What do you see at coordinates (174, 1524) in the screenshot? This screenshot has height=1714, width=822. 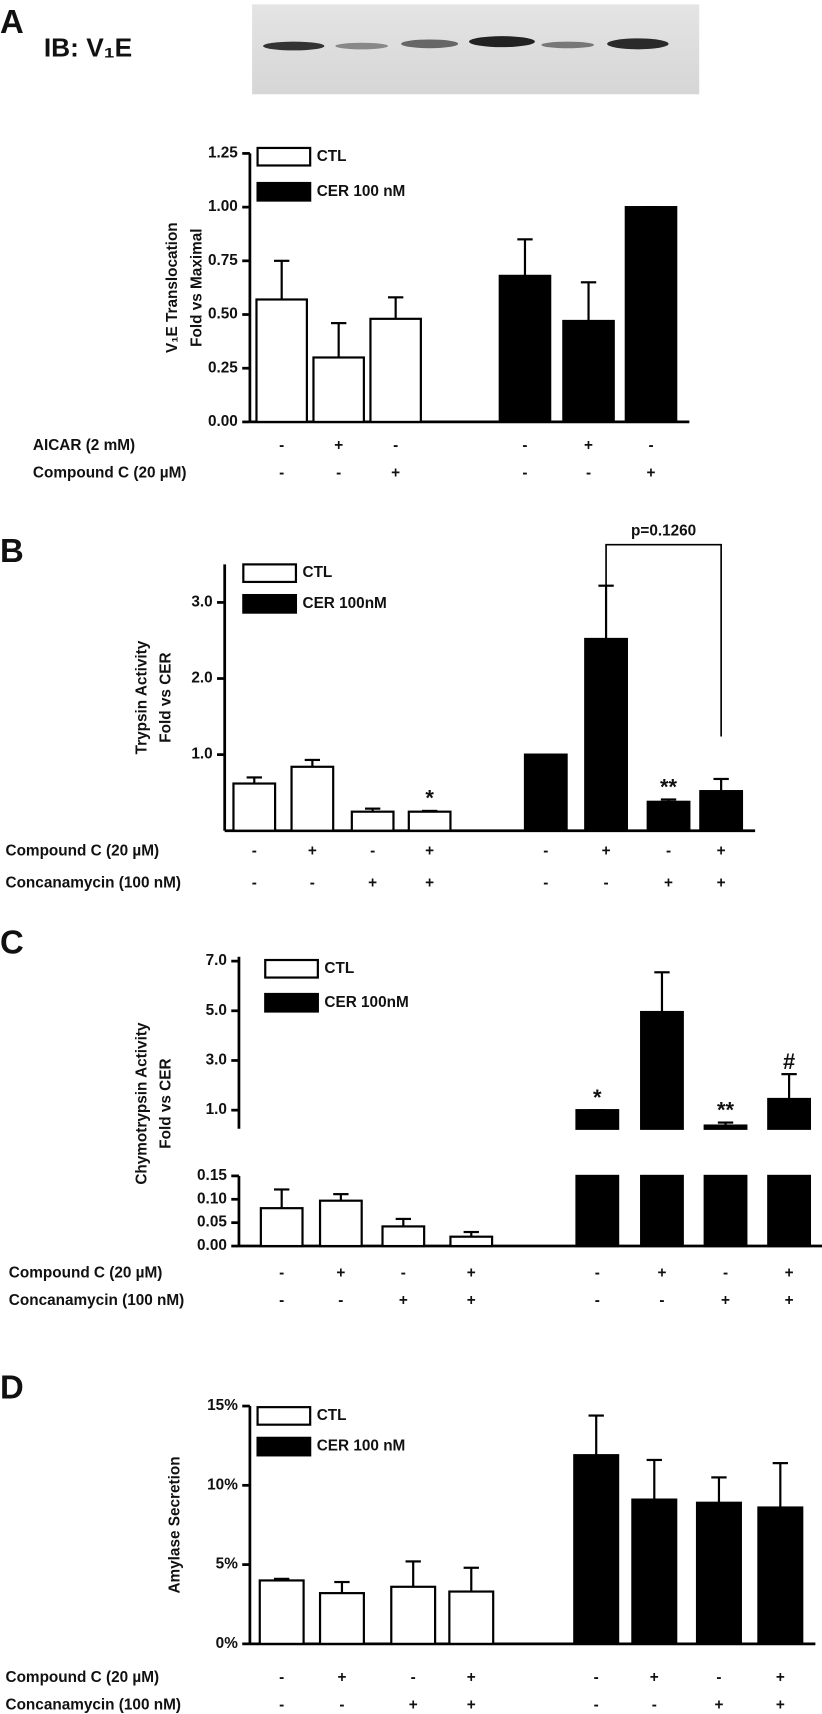 I see `y-axis-label: Amylase Secretion` at bounding box center [174, 1524].